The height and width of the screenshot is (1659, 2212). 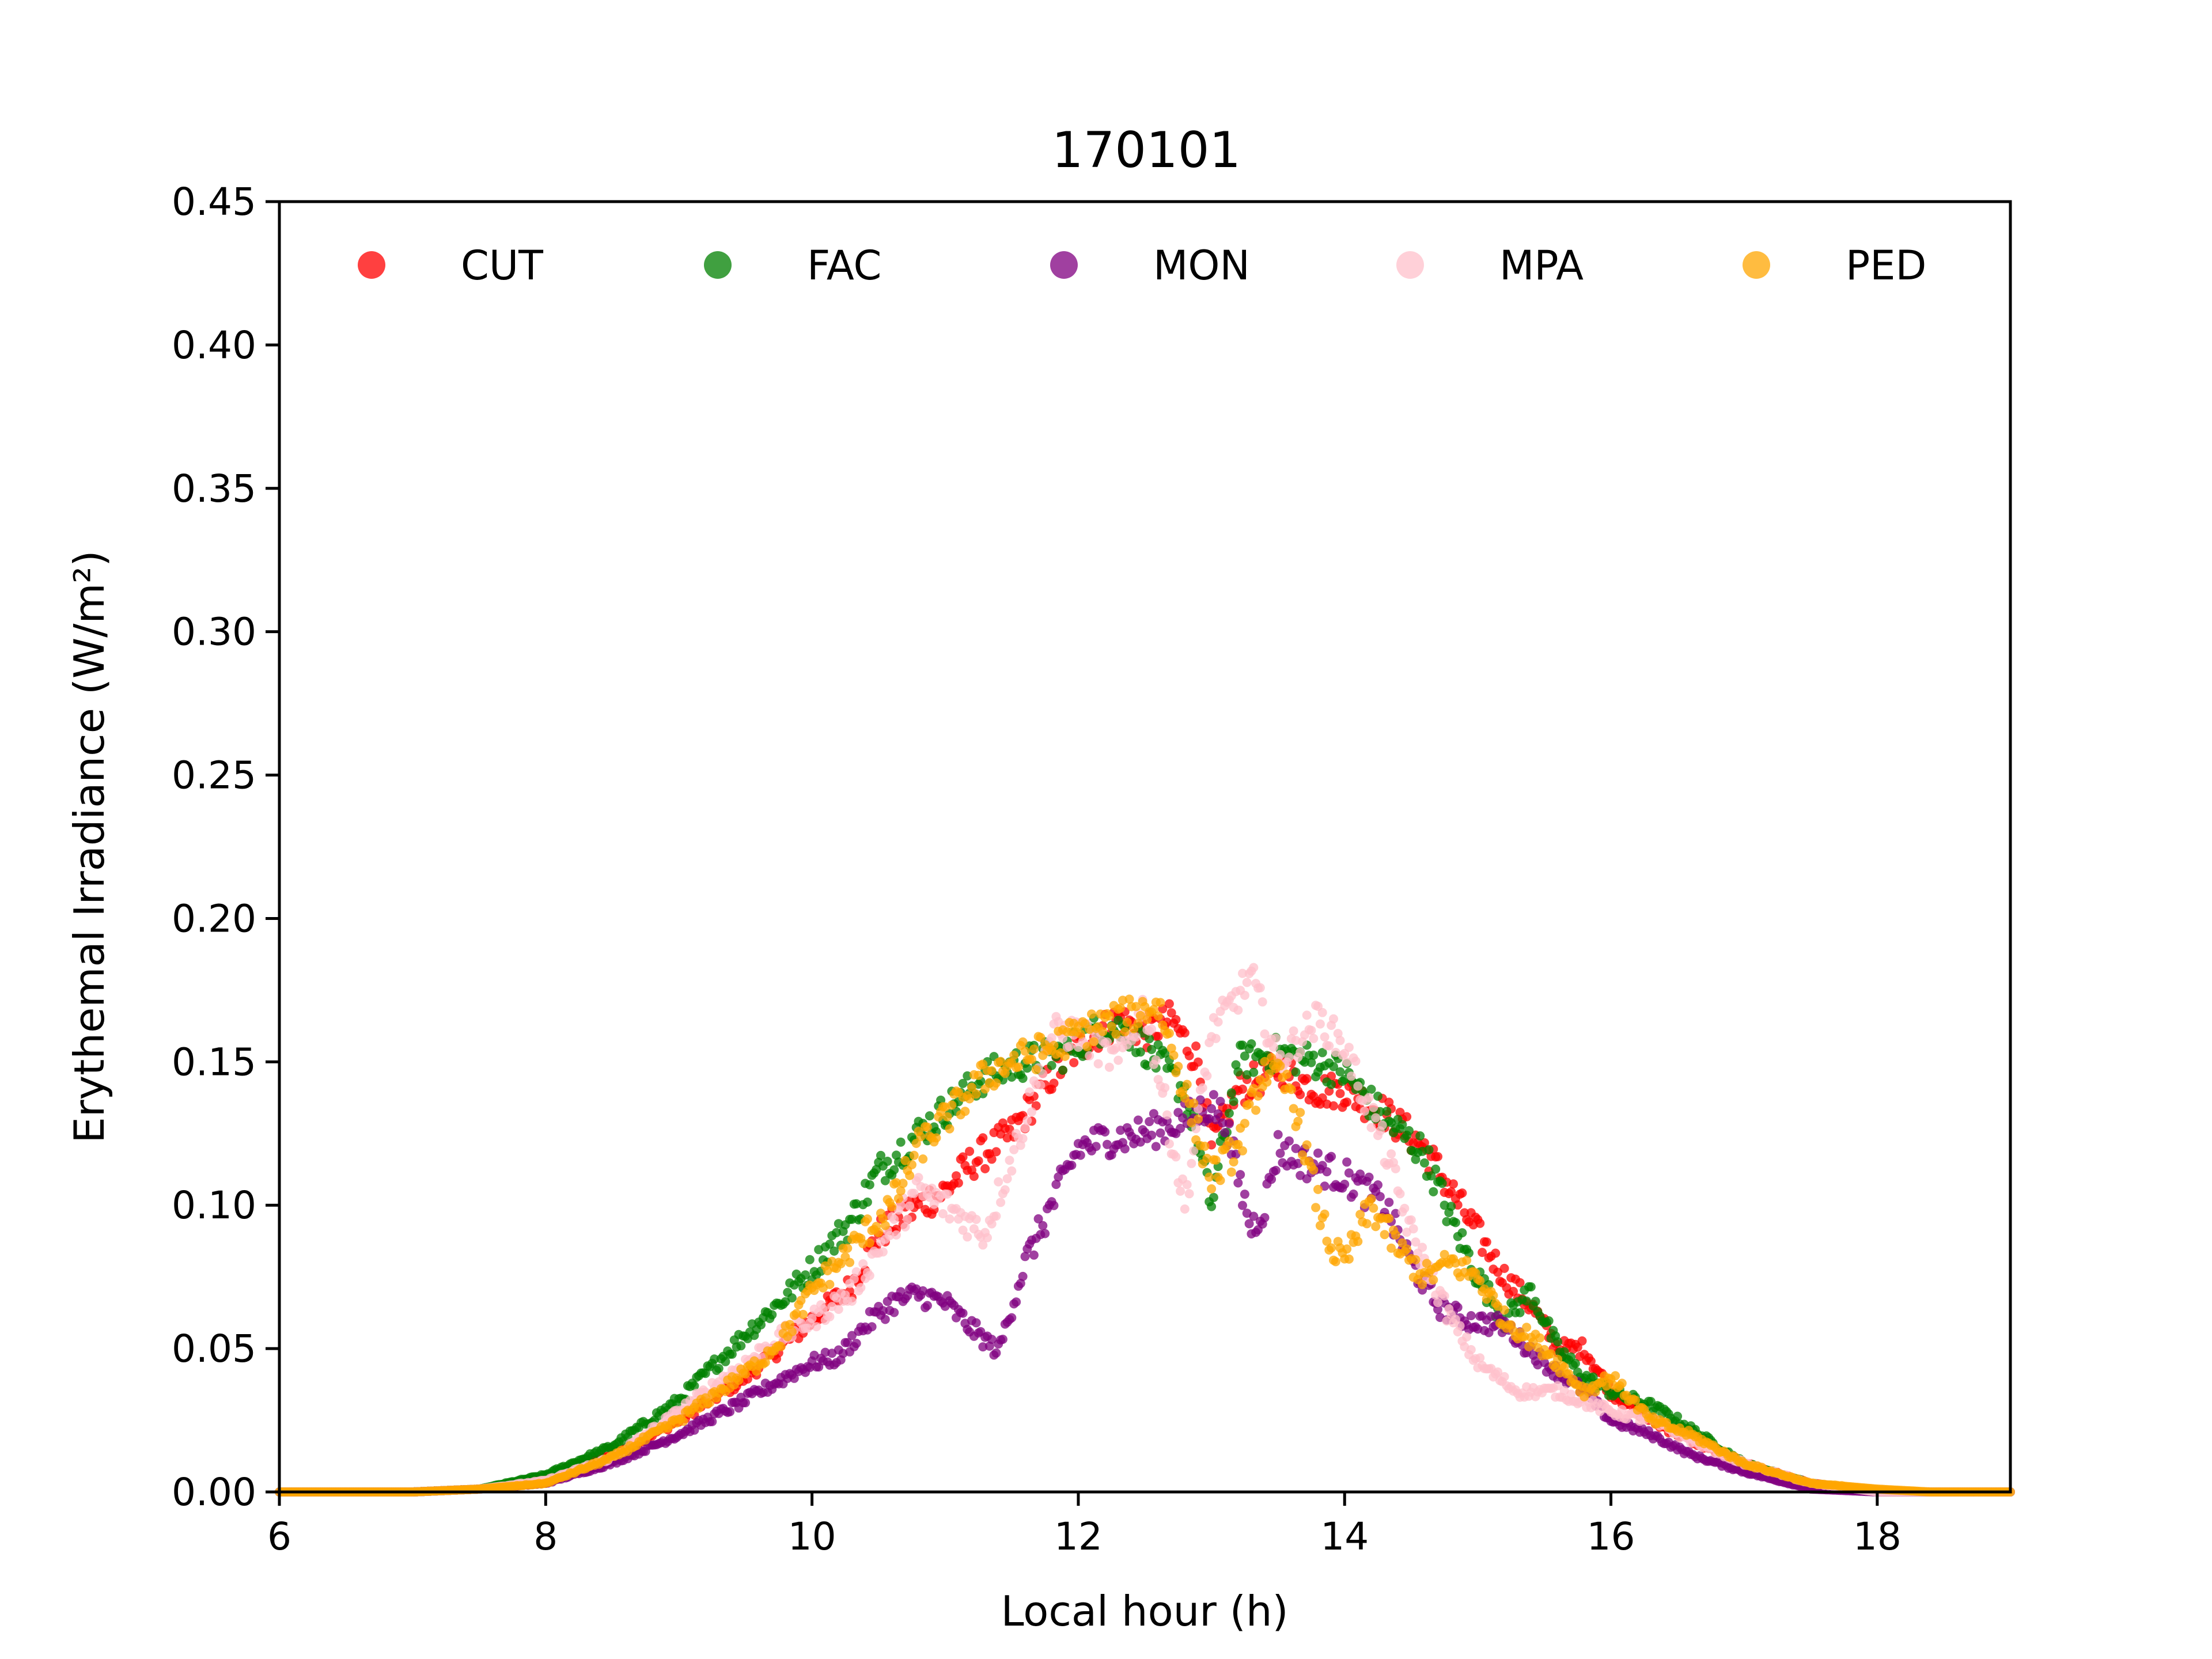 What do you see at coordinates (89, 846) in the screenshot?
I see `y-axis-label: Erythemal Irradiance (W/m²)` at bounding box center [89, 846].